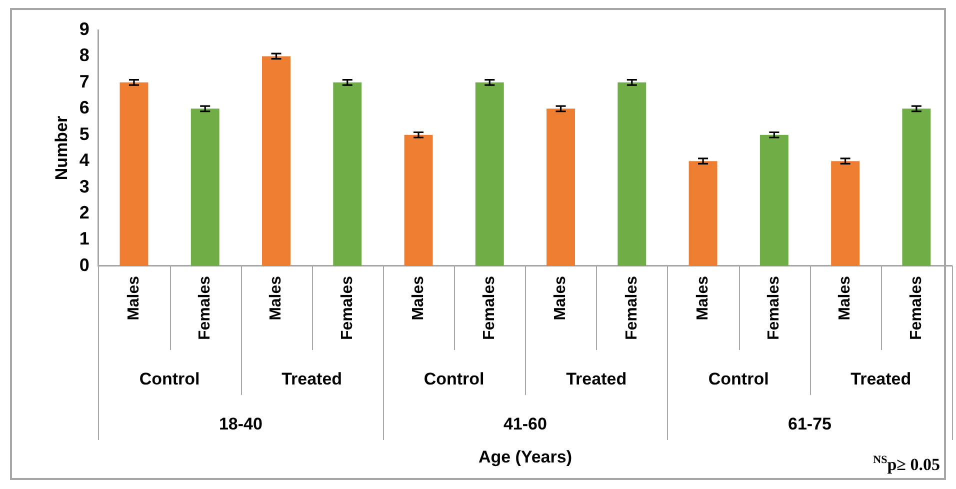 The image size is (956, 489). I want to click on y-tick-label: 2, so click(84, 212).